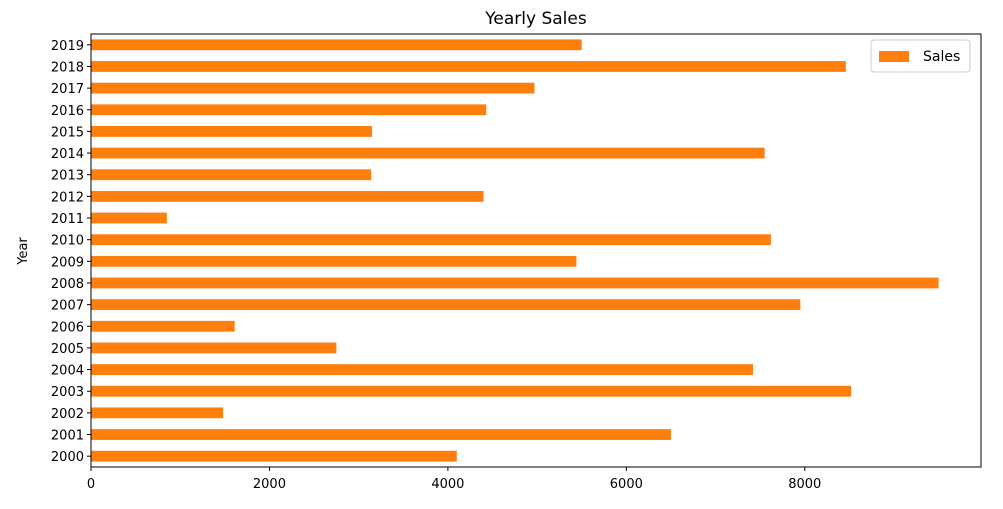 Image resolution: width=1003 pixels, height=509 pixels. I want to click on x-tick-label: 8000, so click(804, 484).